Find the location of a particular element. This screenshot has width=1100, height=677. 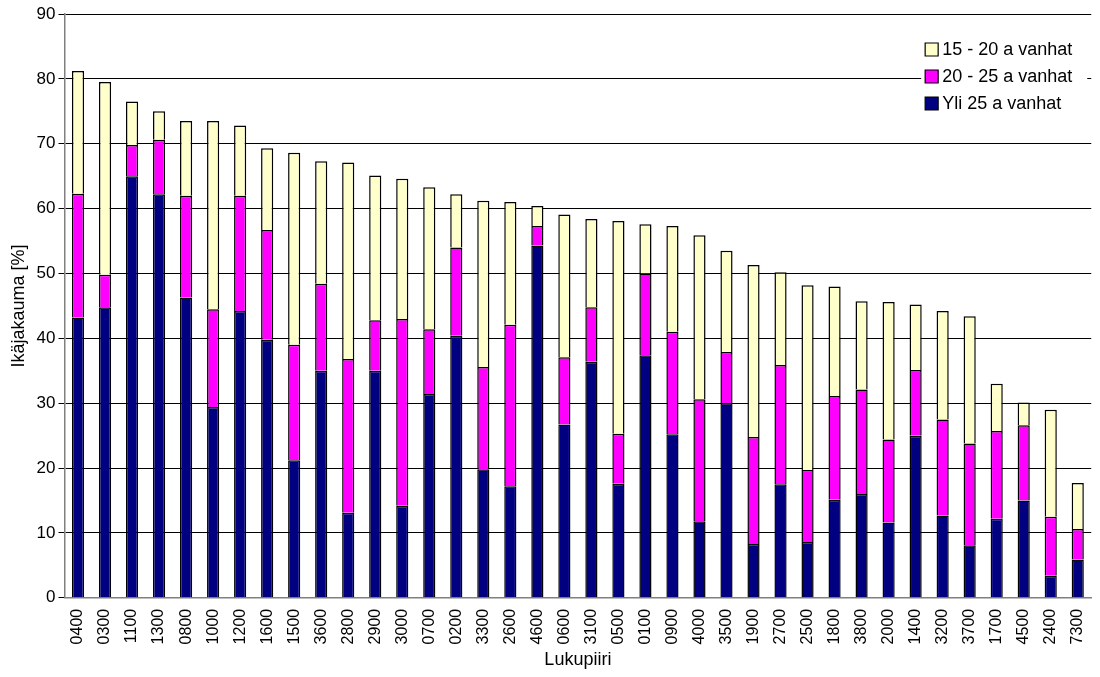

x-tick-label: 1600 is located at coordinates (266, 626).